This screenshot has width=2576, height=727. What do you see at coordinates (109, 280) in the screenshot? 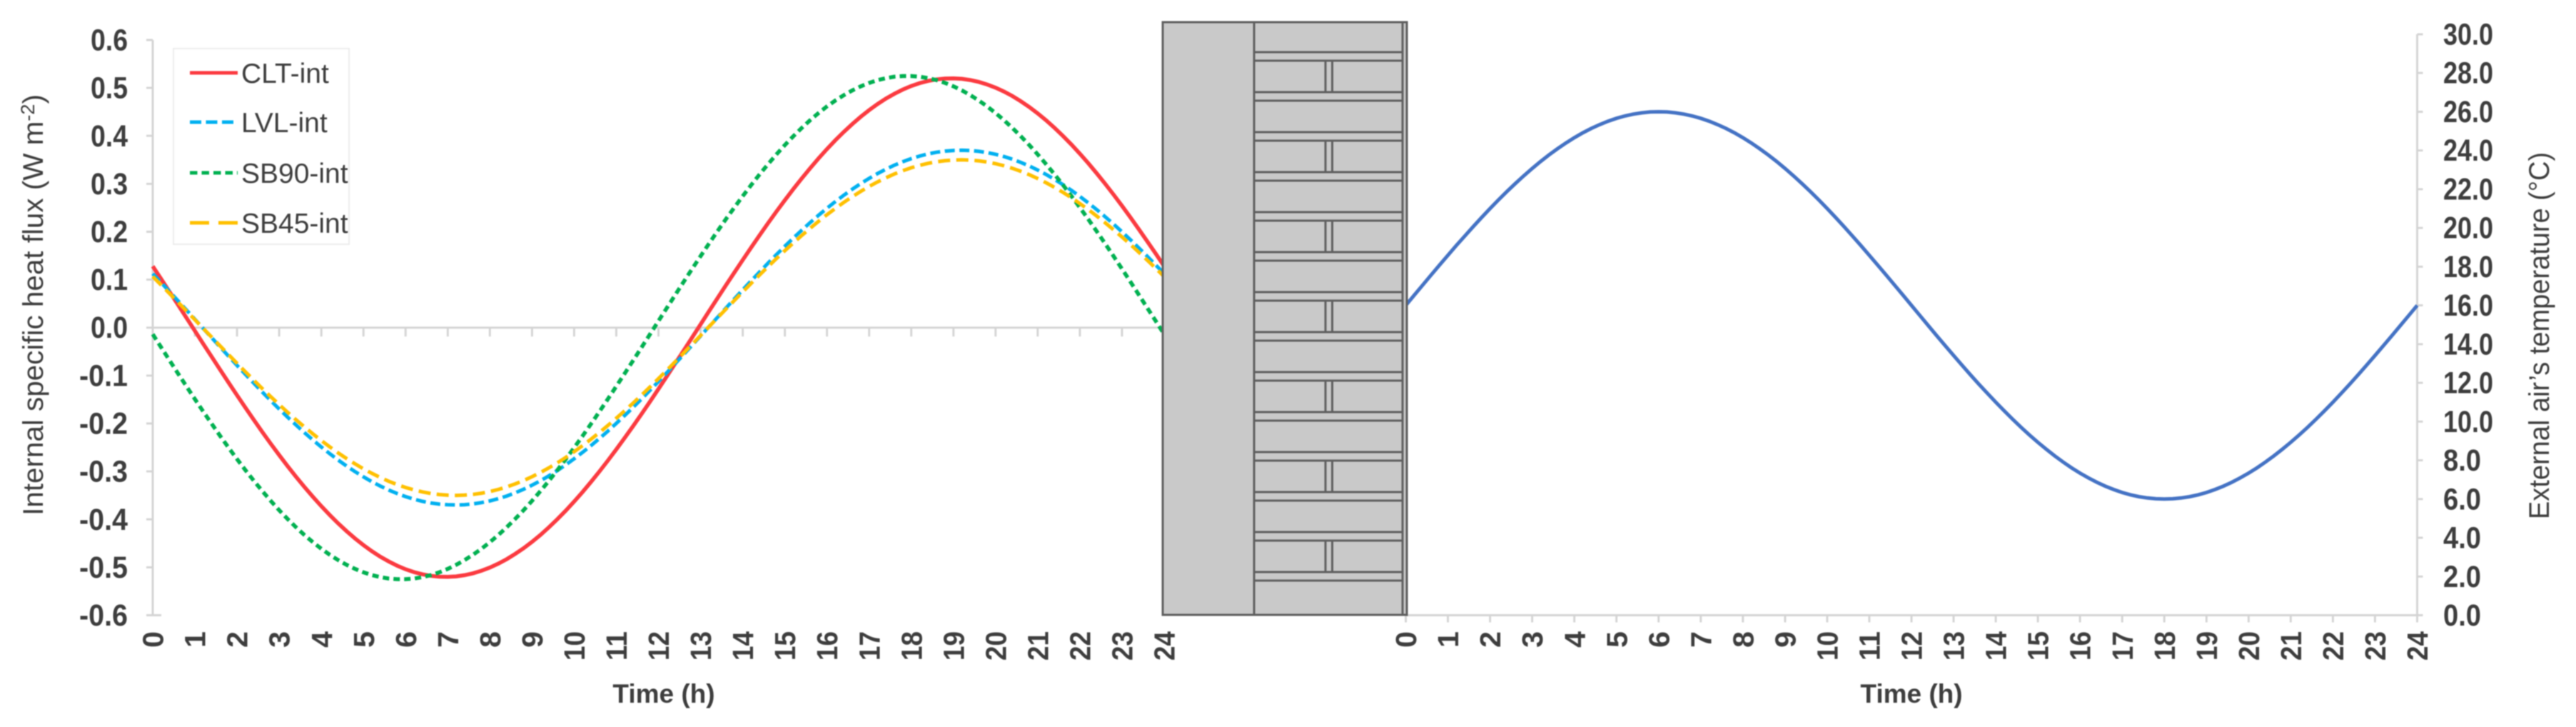
I see `svg-text: 0.1` at bounding box center [109, 280].